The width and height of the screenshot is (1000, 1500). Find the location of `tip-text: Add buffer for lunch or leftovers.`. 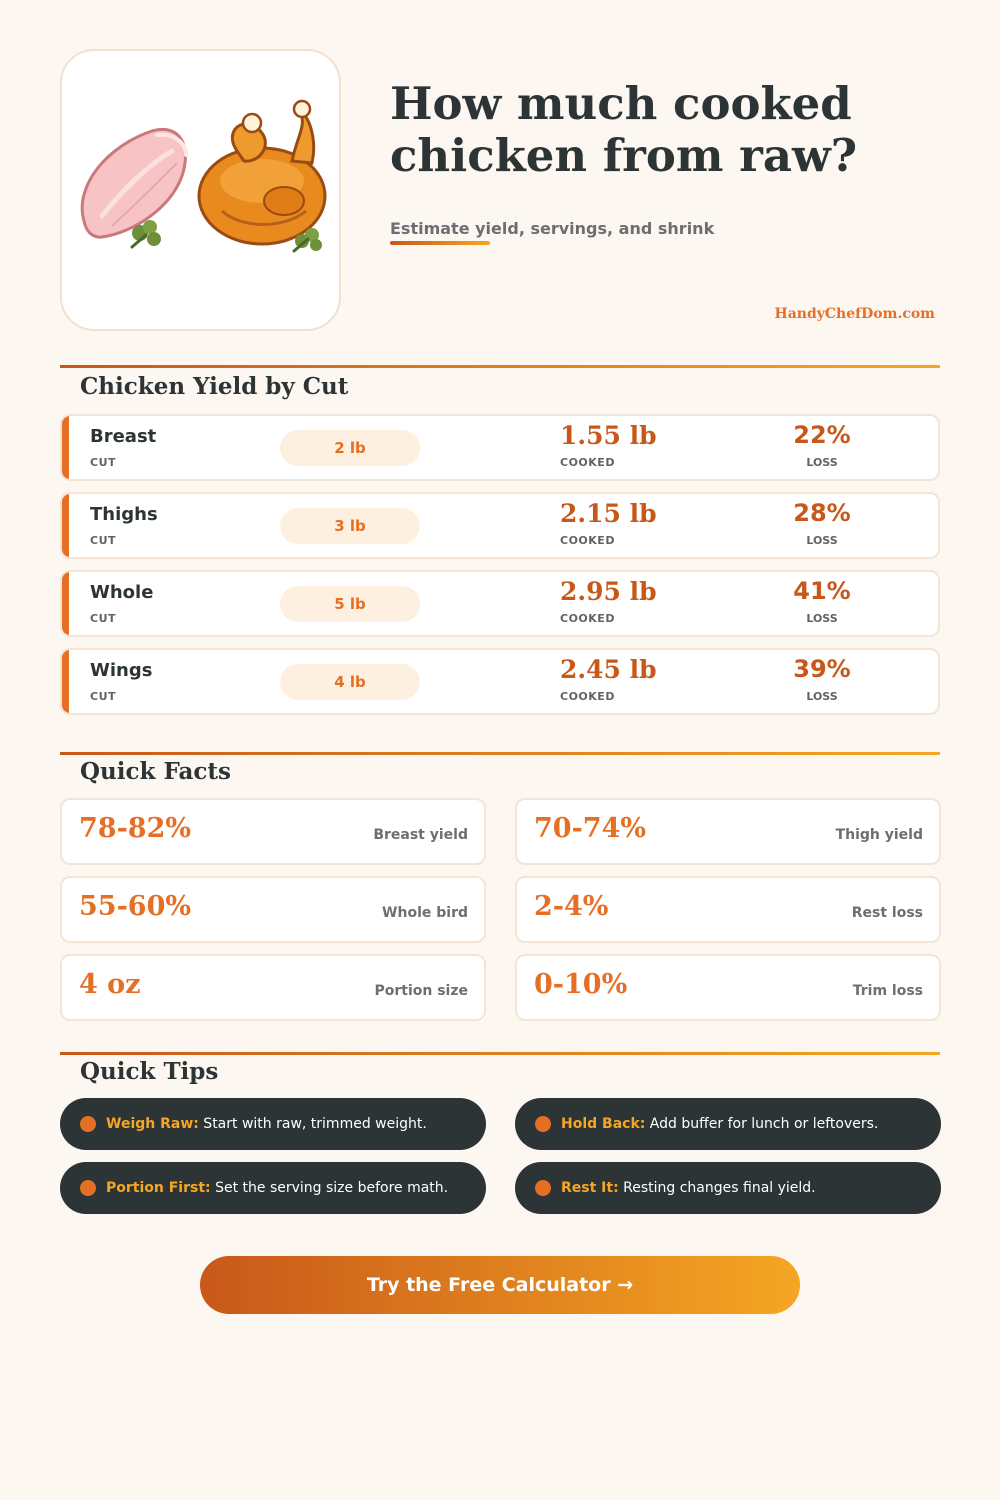

tip-text: Add buffer for lunch or leftovers. is located at coordinates (762, 1124).